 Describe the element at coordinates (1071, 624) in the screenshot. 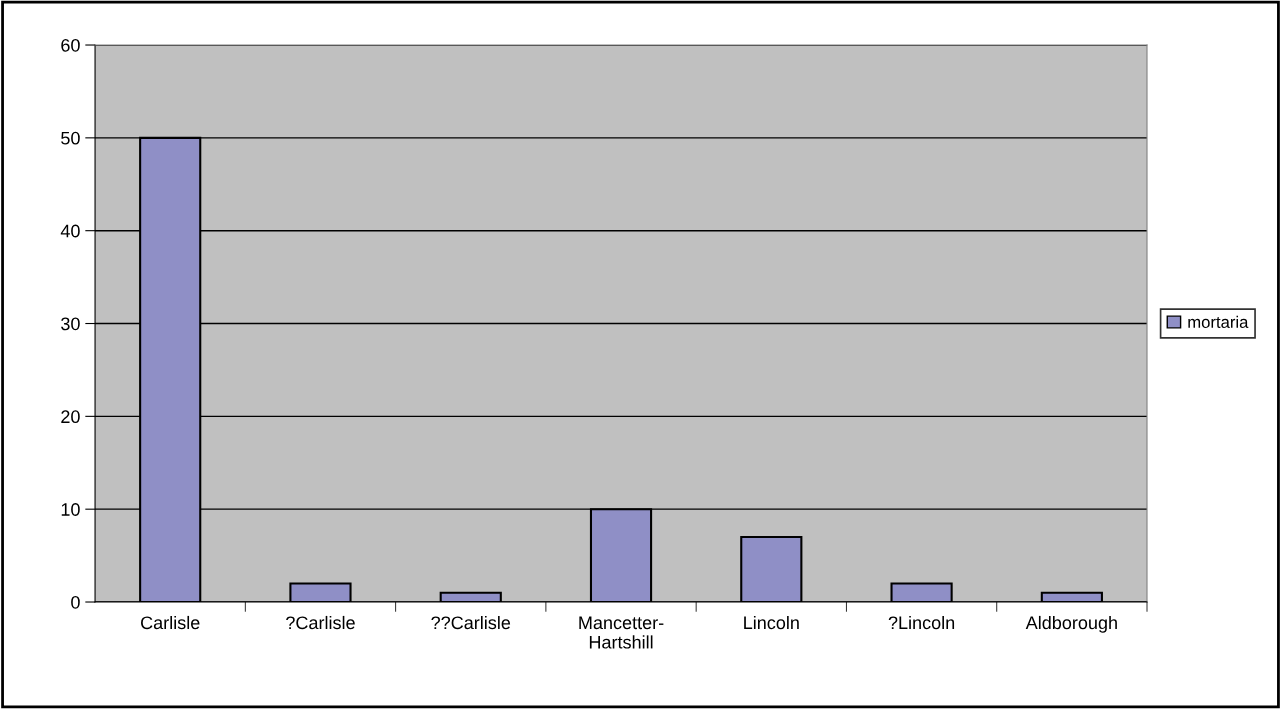

I see `x-tick-label: Aldborough` at that location.